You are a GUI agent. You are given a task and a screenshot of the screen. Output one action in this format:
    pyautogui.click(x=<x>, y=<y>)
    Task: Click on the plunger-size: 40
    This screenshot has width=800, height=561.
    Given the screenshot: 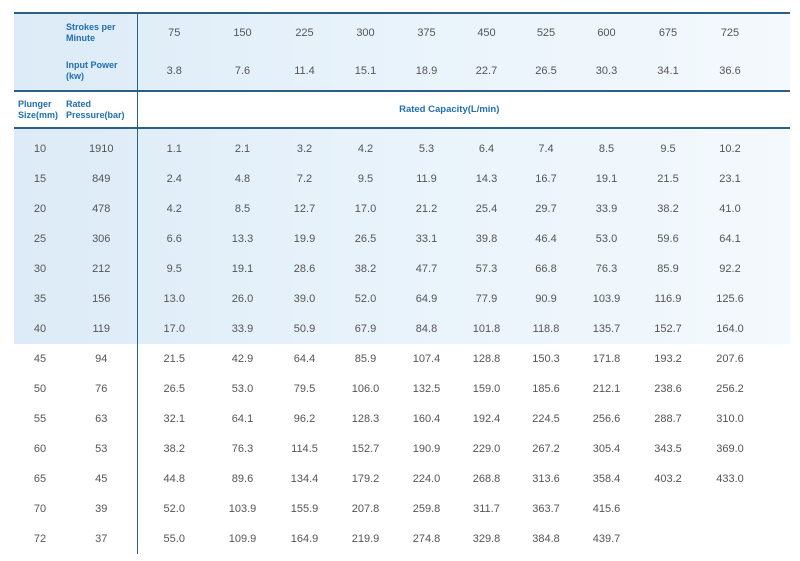 What is the action you would take?
    pyautogui.click(x=40, y=329)
    